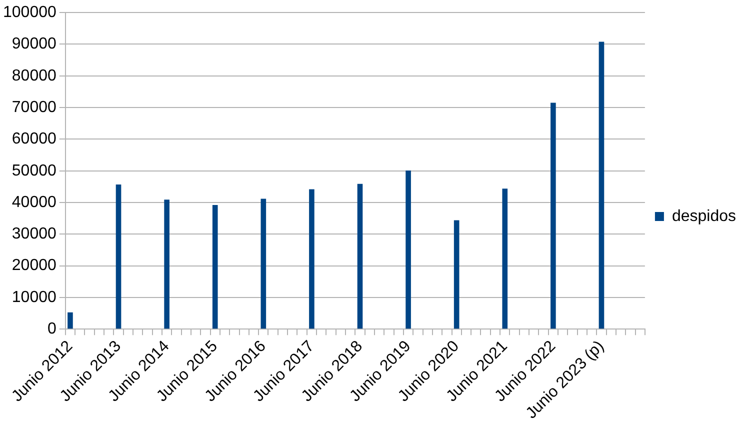 The height and width of the screenshot is (425, 756). I want to click on y-tick-label: 60000, so click(34, 139).